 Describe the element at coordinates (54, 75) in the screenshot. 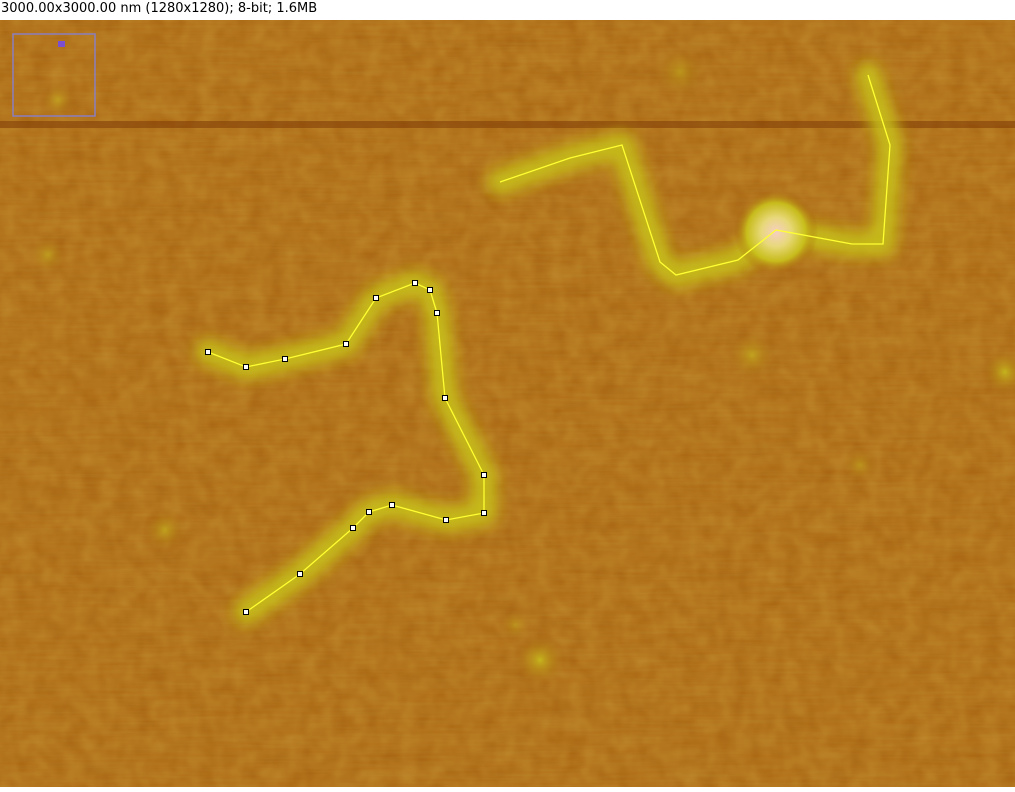

I see `navigator-frame` at that location.